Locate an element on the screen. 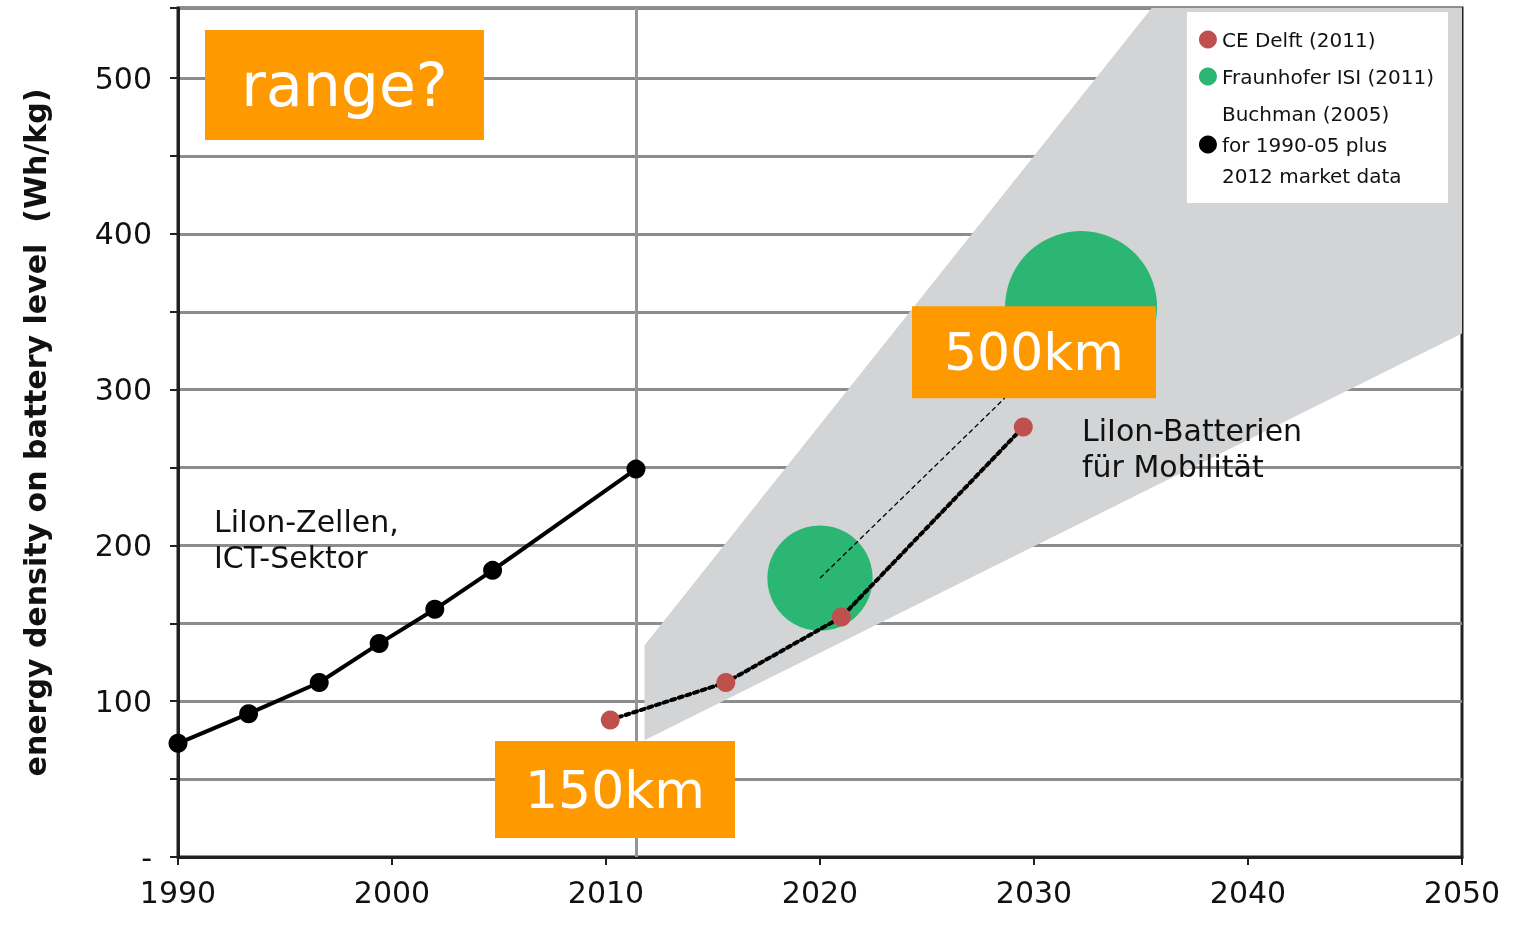 This screenshot has height=936, width=1516. y-axis-title: energy density on battery level (Wh/kg) is located at coordinates (35, 432).